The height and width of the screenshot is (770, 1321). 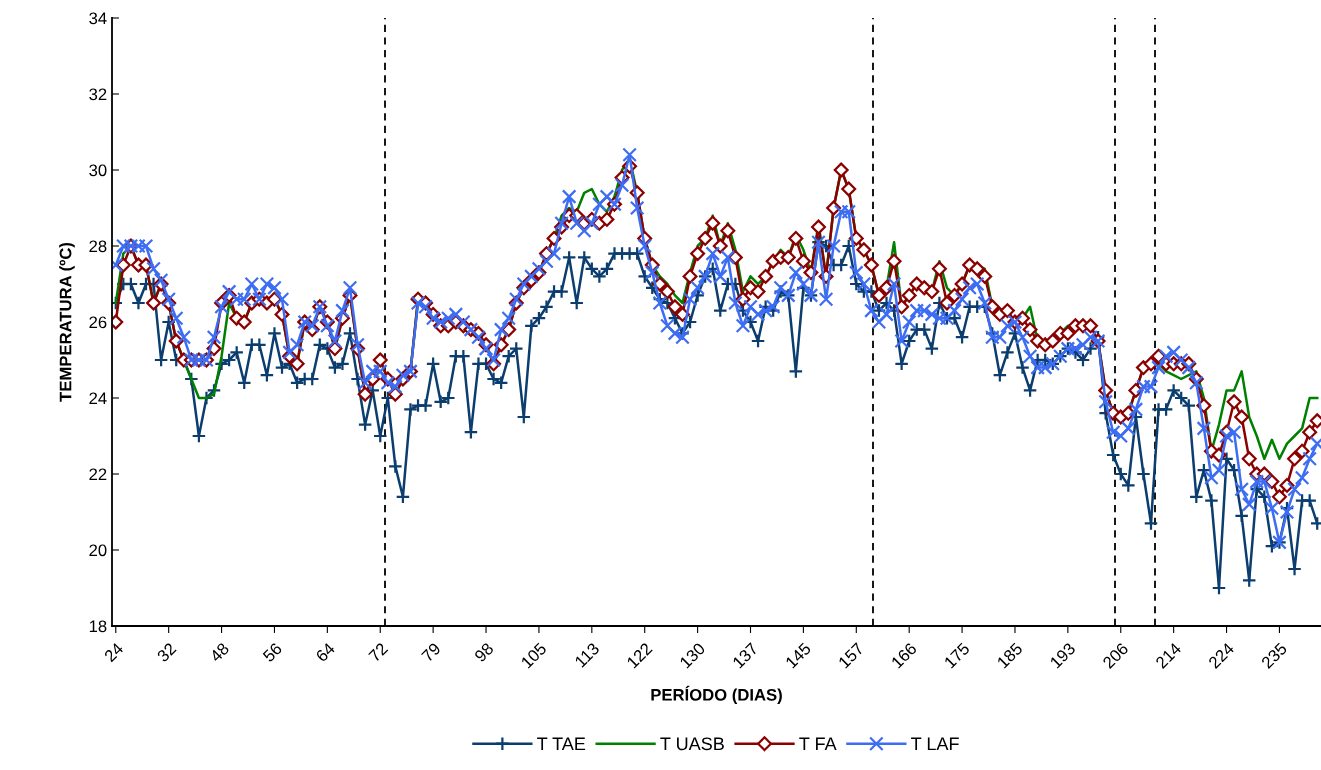 I want to click on y-tick-label: 18, so click(x=98, y=626).